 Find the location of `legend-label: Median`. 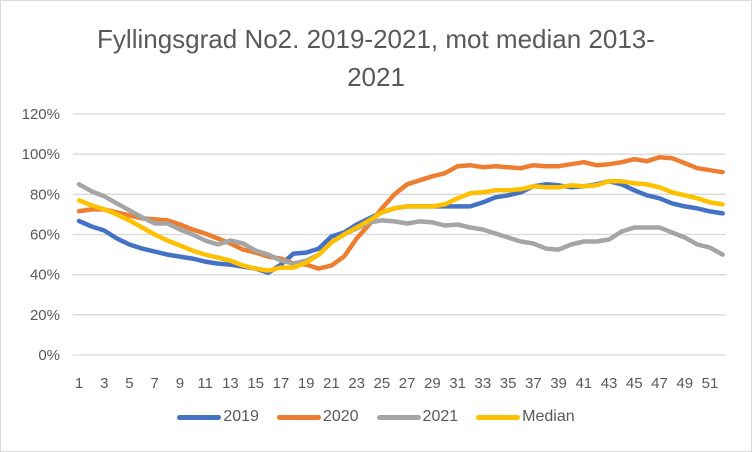

legend-label: Median is located at coordinates (548, 416).